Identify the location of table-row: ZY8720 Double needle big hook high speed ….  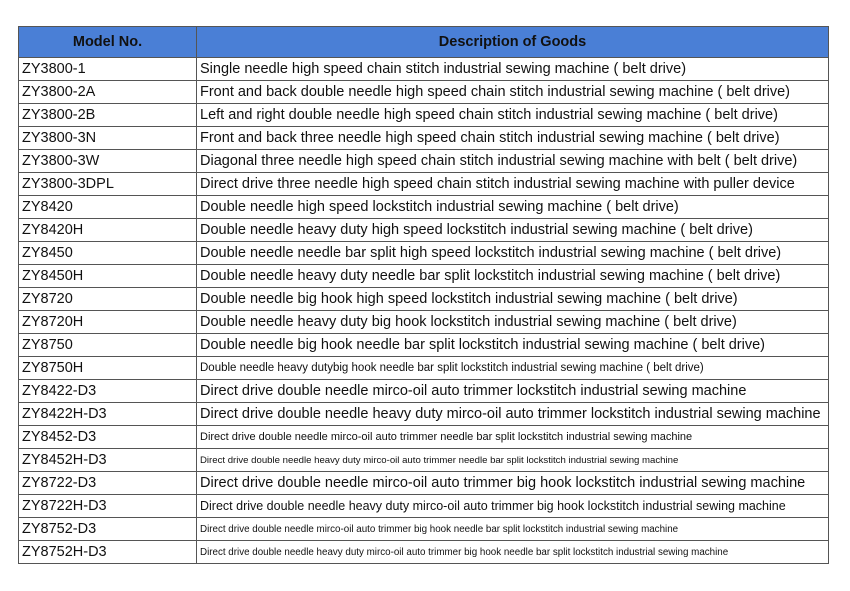
(423, 299).